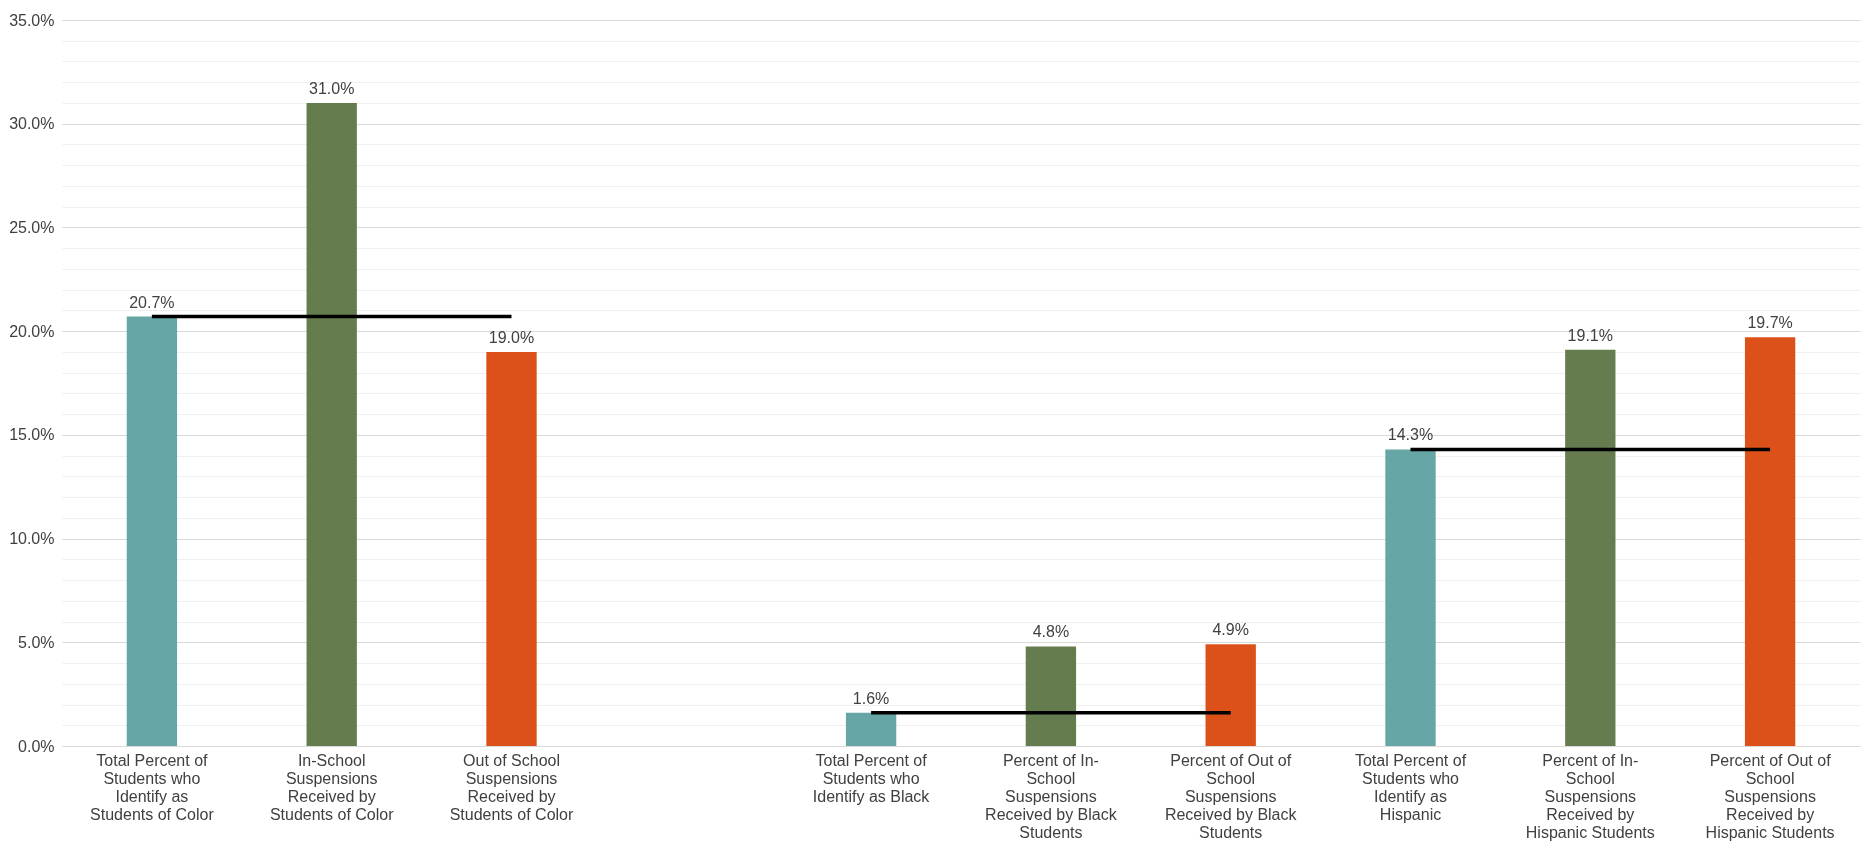  I want to click on y-tick-label: 10.0%, so click(32, 539).